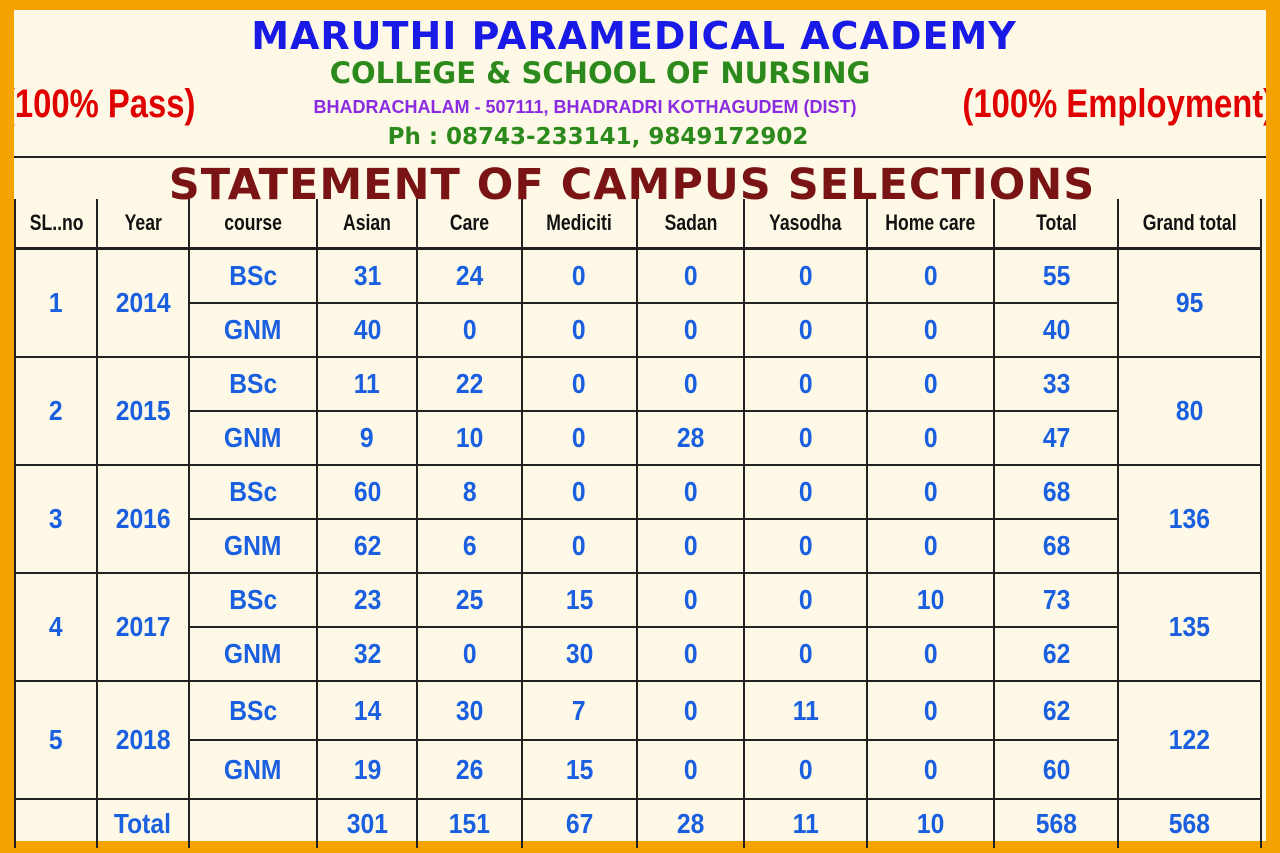  What do you see at coordinates (469, 276) in the screenshot?
I see `care-cell: 24` at bounding box center [469, 276].